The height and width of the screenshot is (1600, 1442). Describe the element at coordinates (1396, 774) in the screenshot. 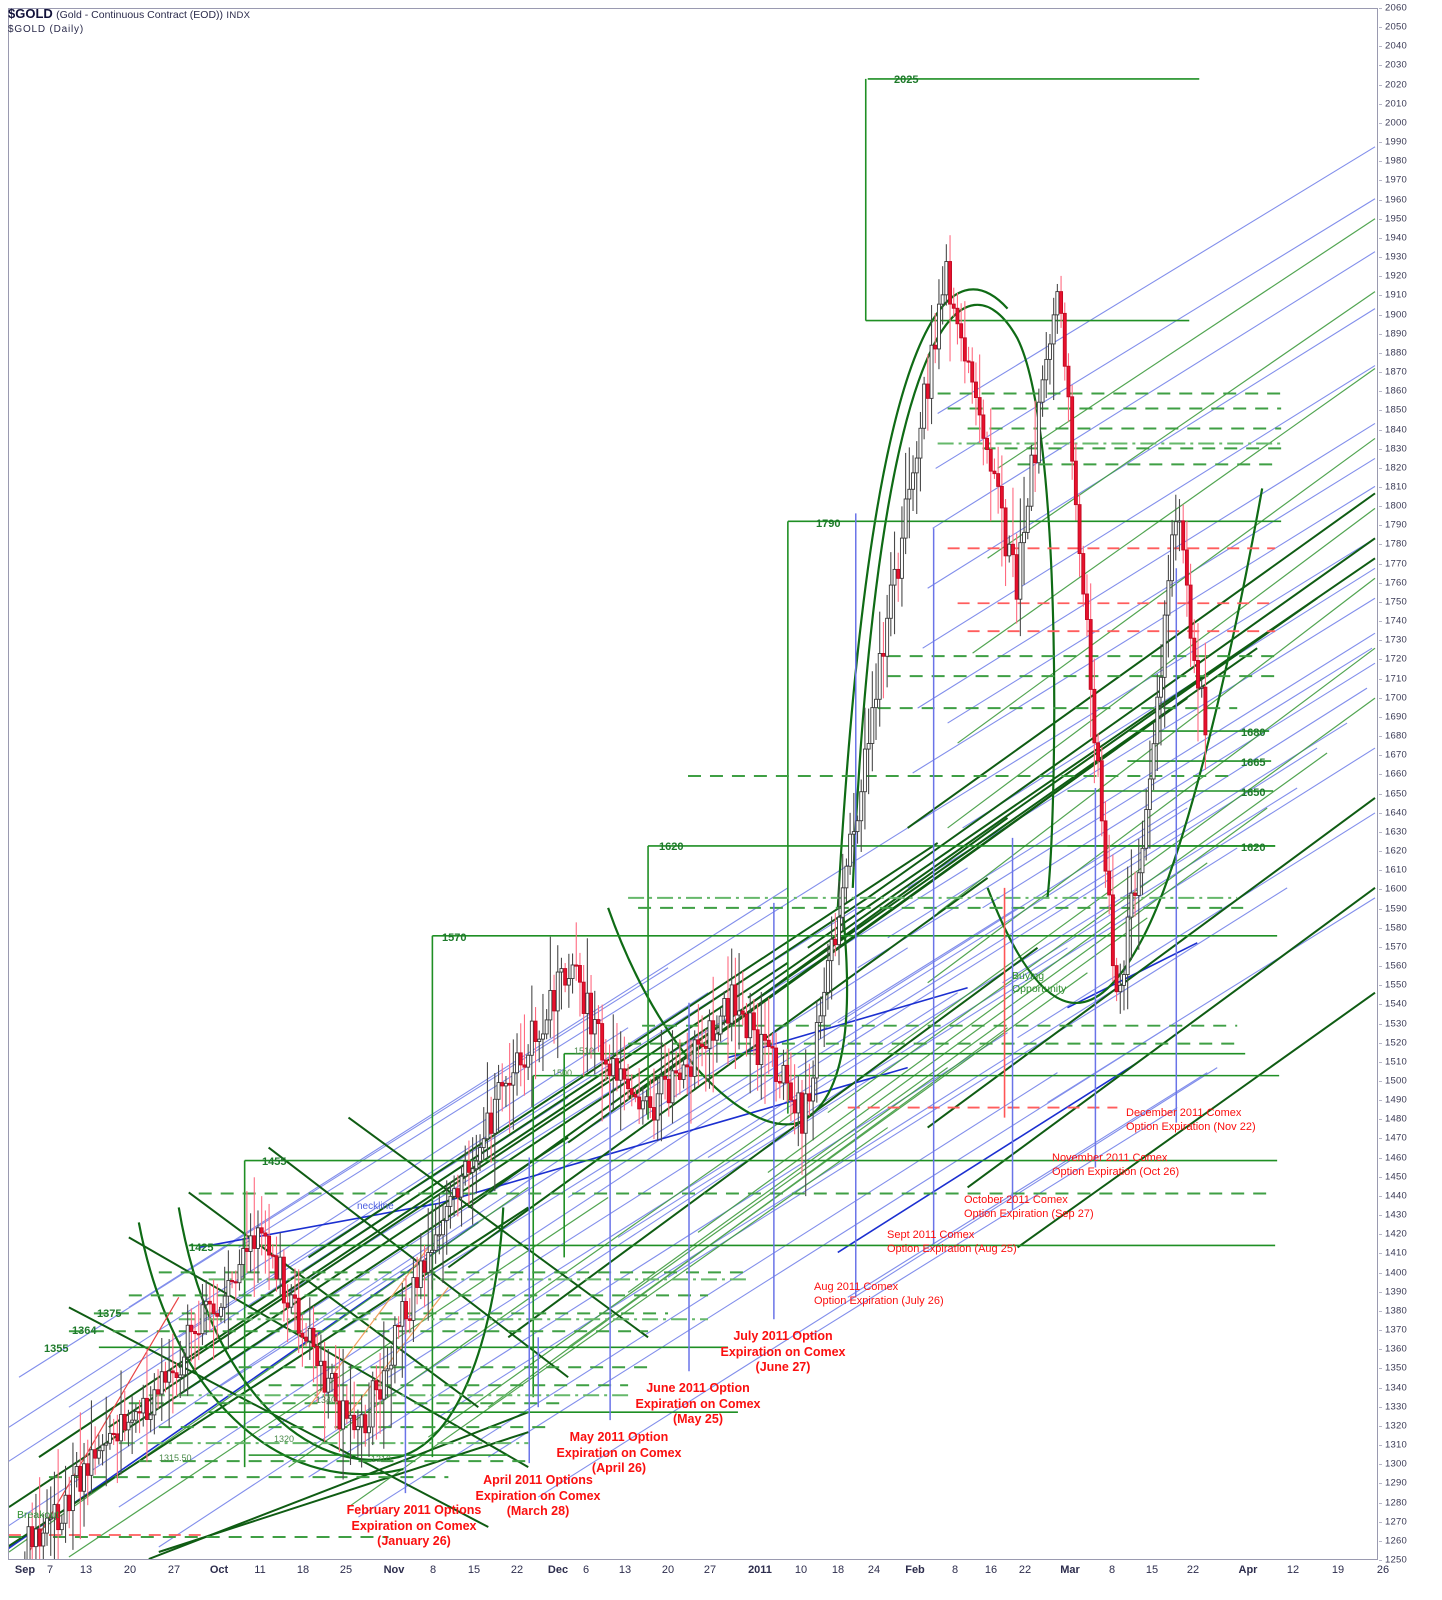

I see `price-axis-tick: 1660` at that location.